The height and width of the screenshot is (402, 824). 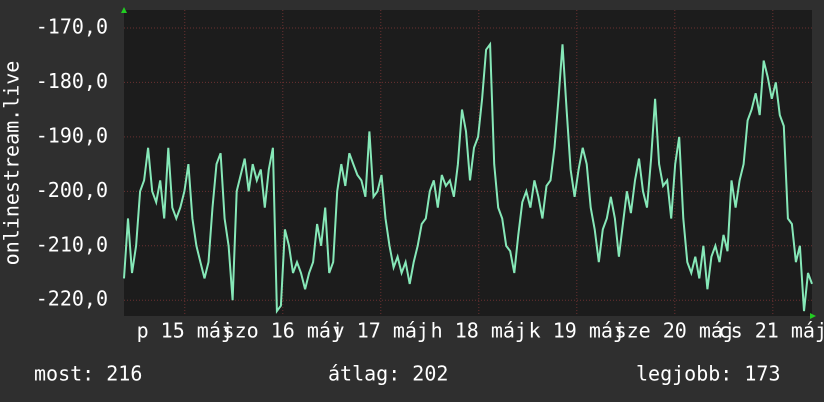 I want to click on x-tick-label: h 18 máj, so click(x=479, y=331).